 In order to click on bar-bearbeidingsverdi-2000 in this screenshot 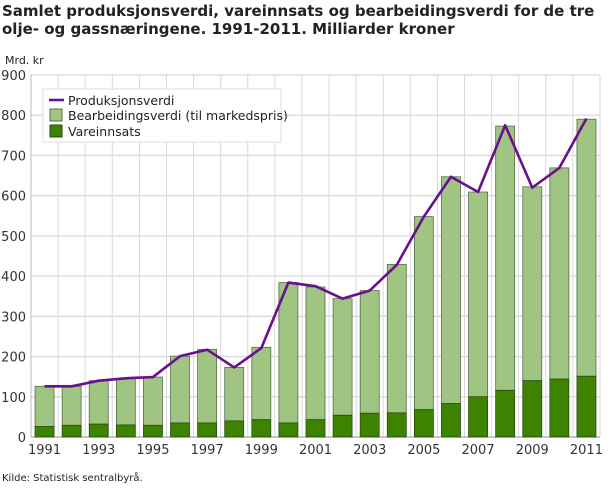, I will do `click(288, 353)`.